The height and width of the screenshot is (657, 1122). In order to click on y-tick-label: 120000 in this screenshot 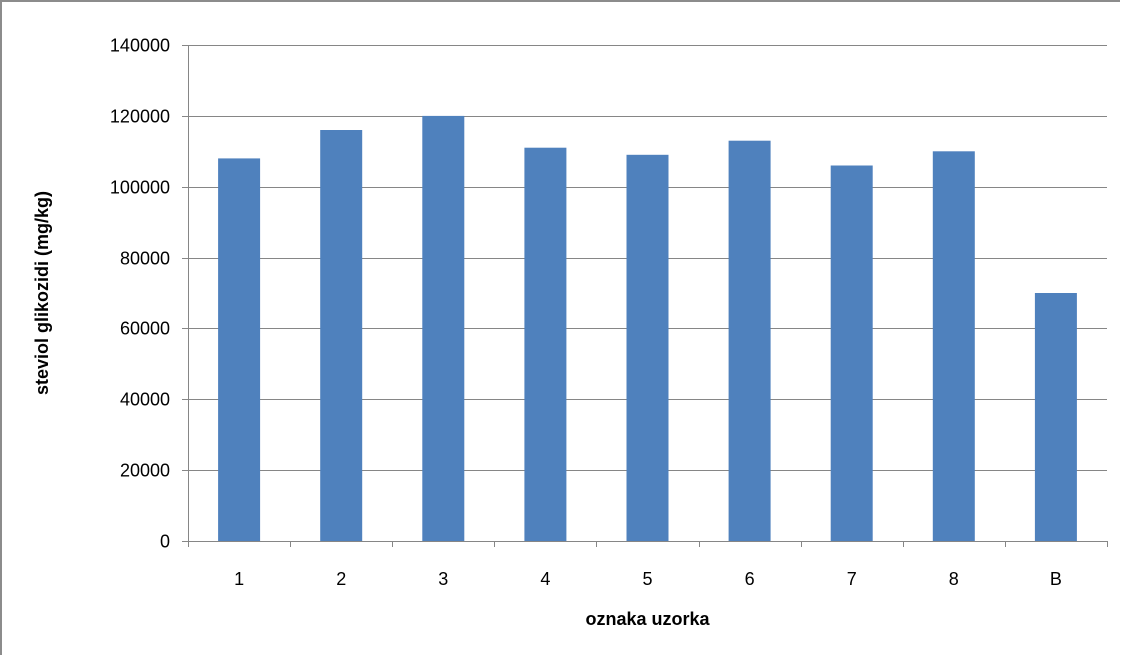, I will do `click(140, 117)`.